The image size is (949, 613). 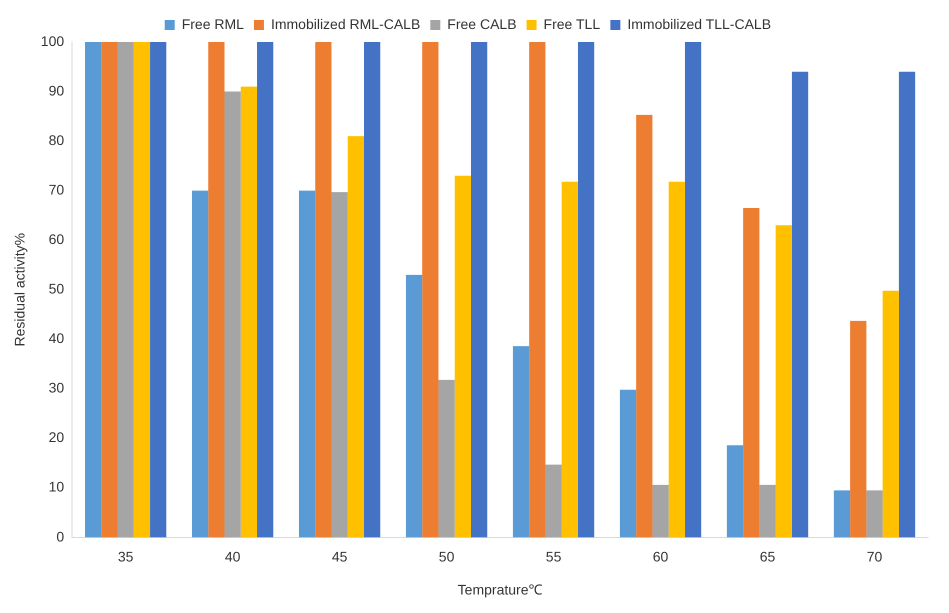 What do you see at coordinates (19, 289) in the screenshot?
I see `y-axis-title: Residual activity%` at bounding box center [19, 289].